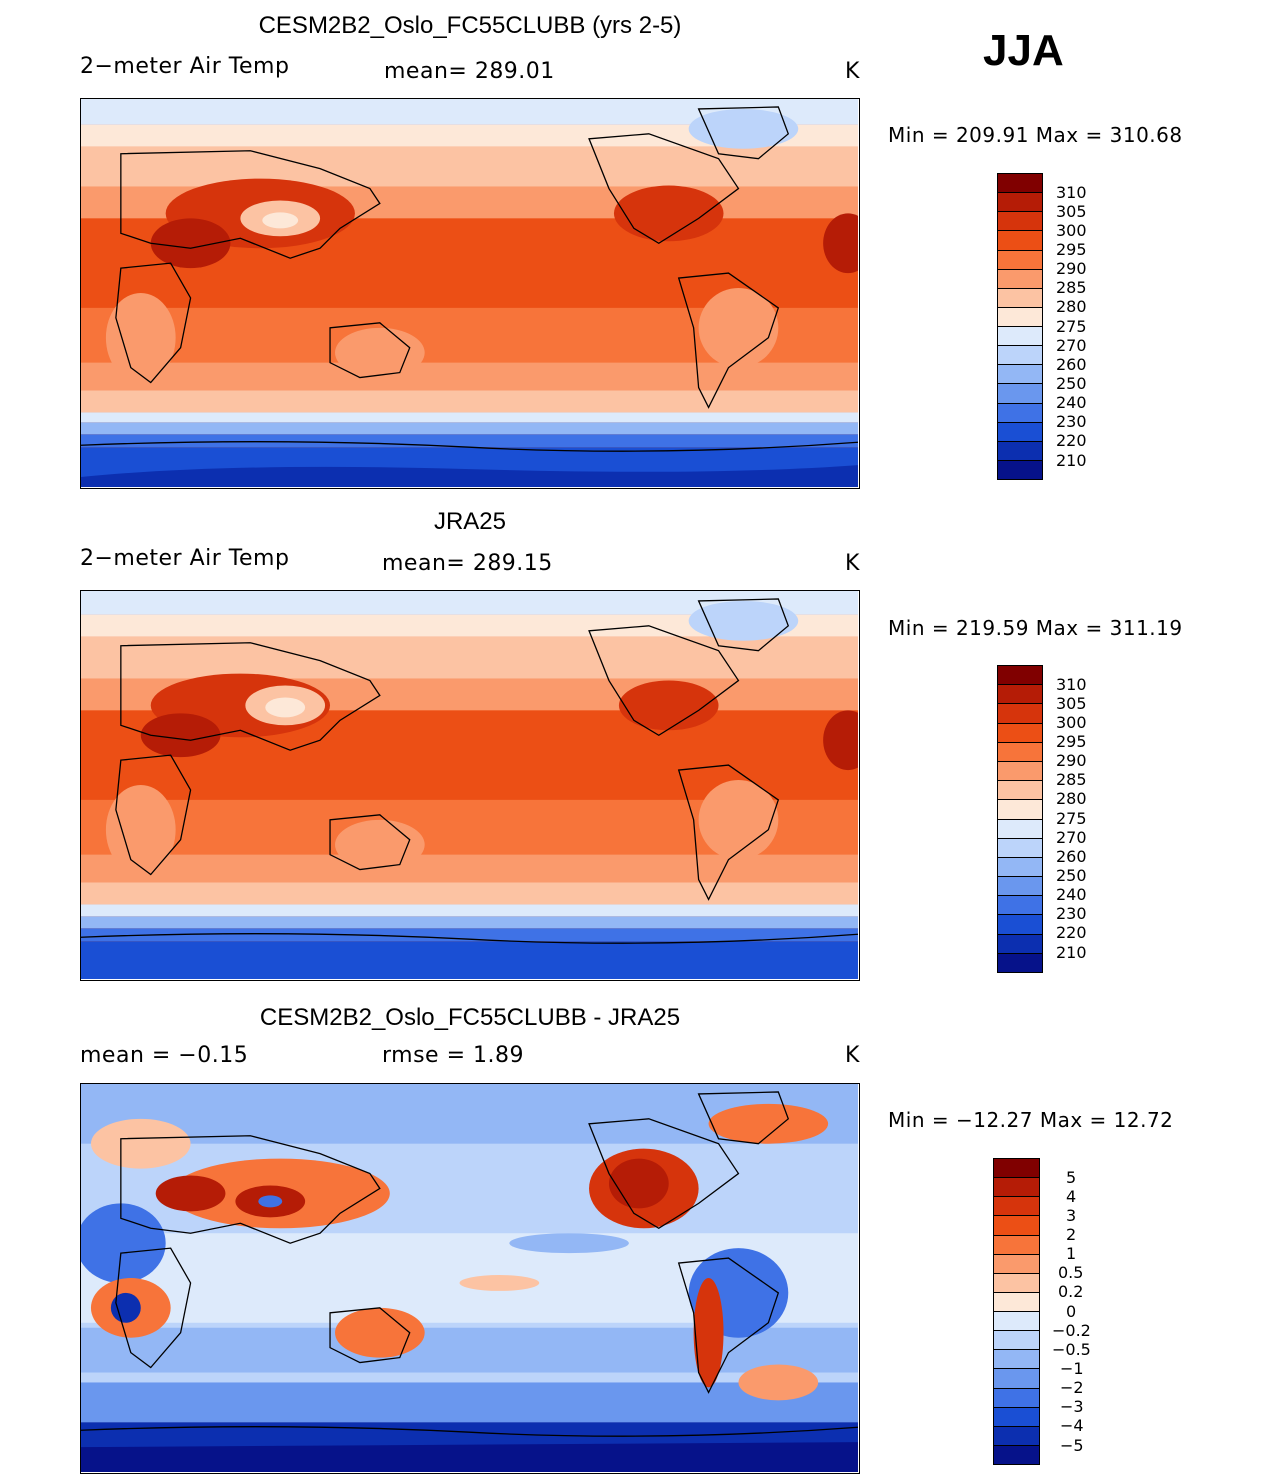 The width and height of the screenshot is (1285, 1480). Describe the element at coordinates (1072, 1445) in the screenshot. I see `colorbar-tick-label: −5` at that location.